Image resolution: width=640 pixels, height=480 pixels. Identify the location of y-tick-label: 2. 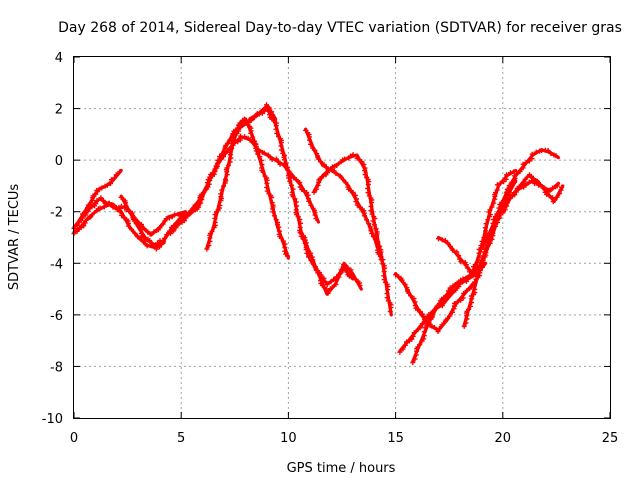
(59, 110).